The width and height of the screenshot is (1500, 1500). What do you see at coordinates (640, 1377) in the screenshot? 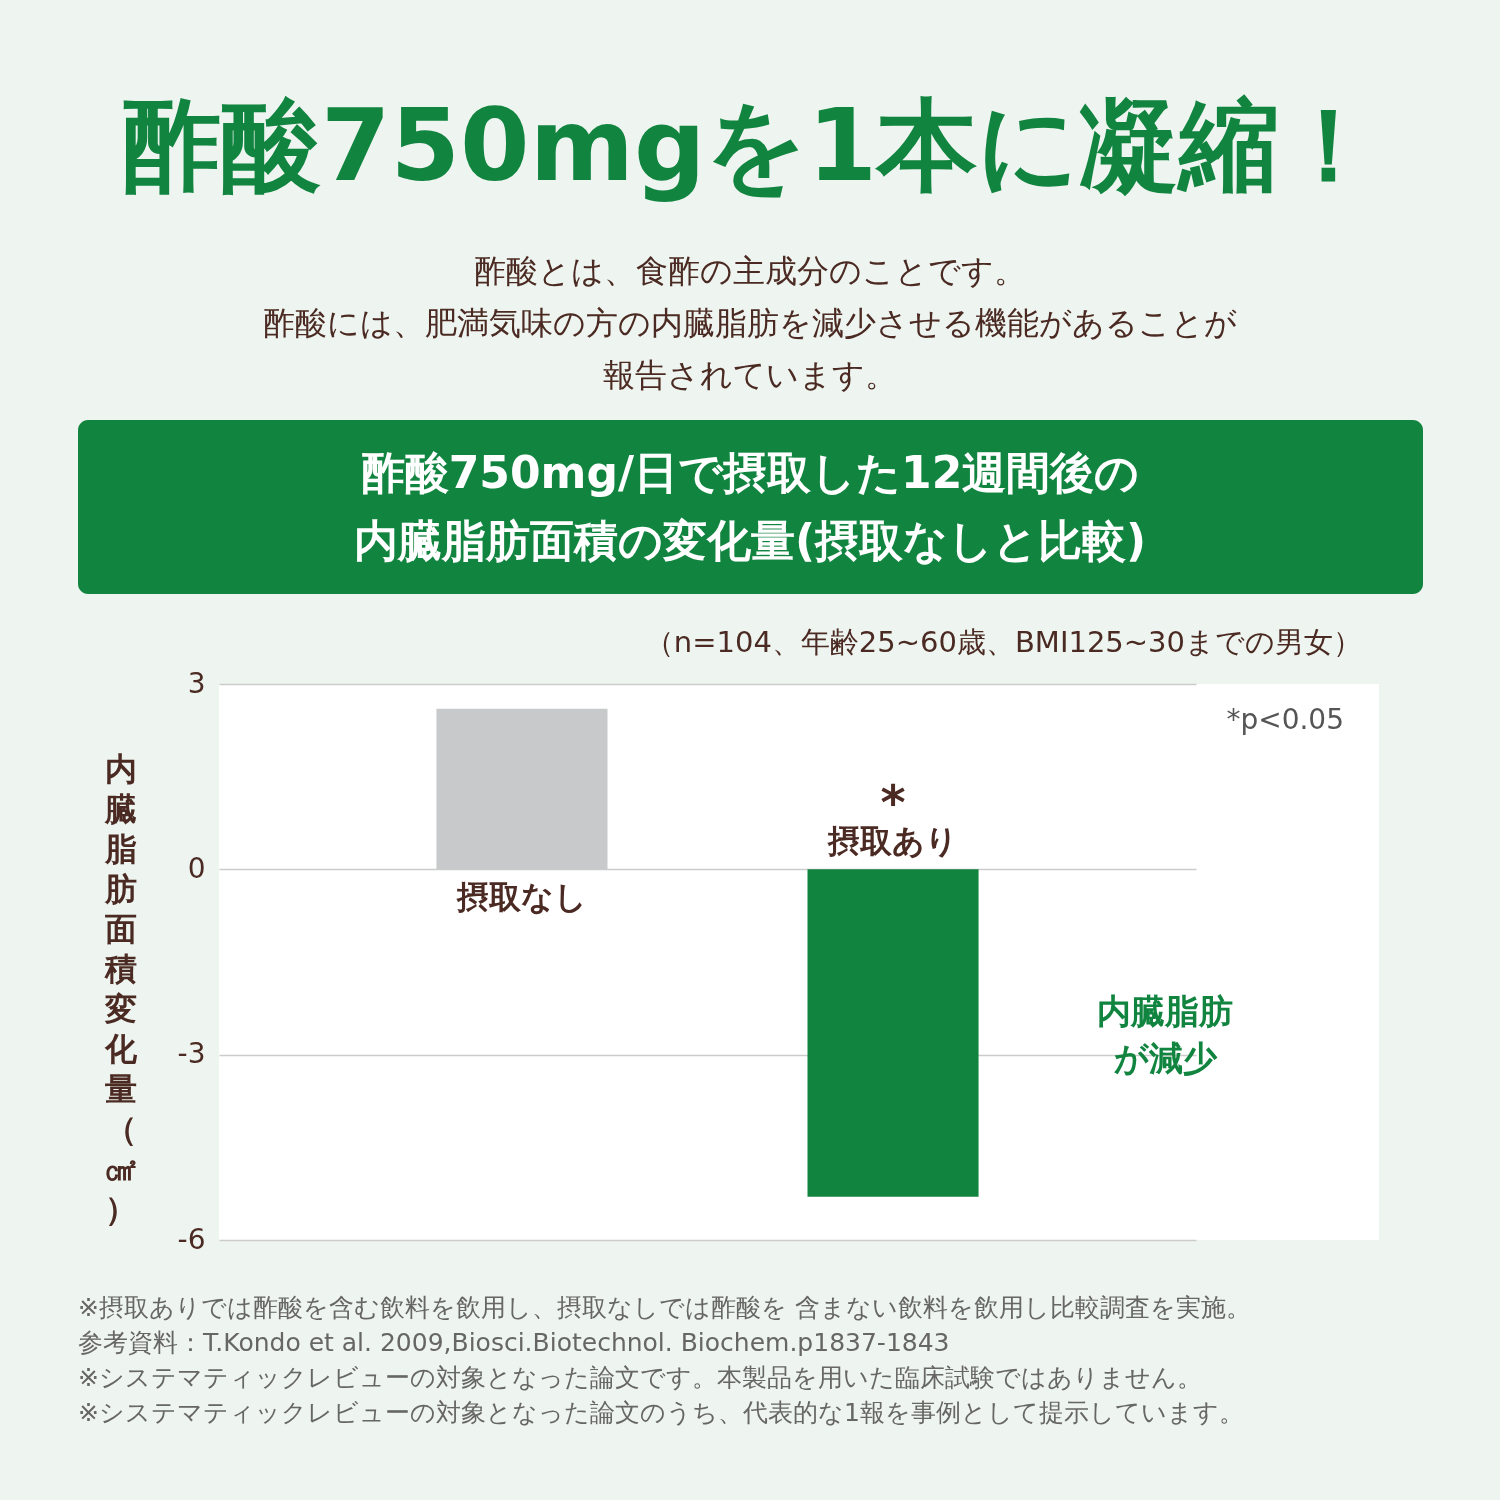
I see `text: ※システマティックレビューの対象となった論文です。本製品を用いた臨床試験ではありません。` at bounding box center [640, 1377].